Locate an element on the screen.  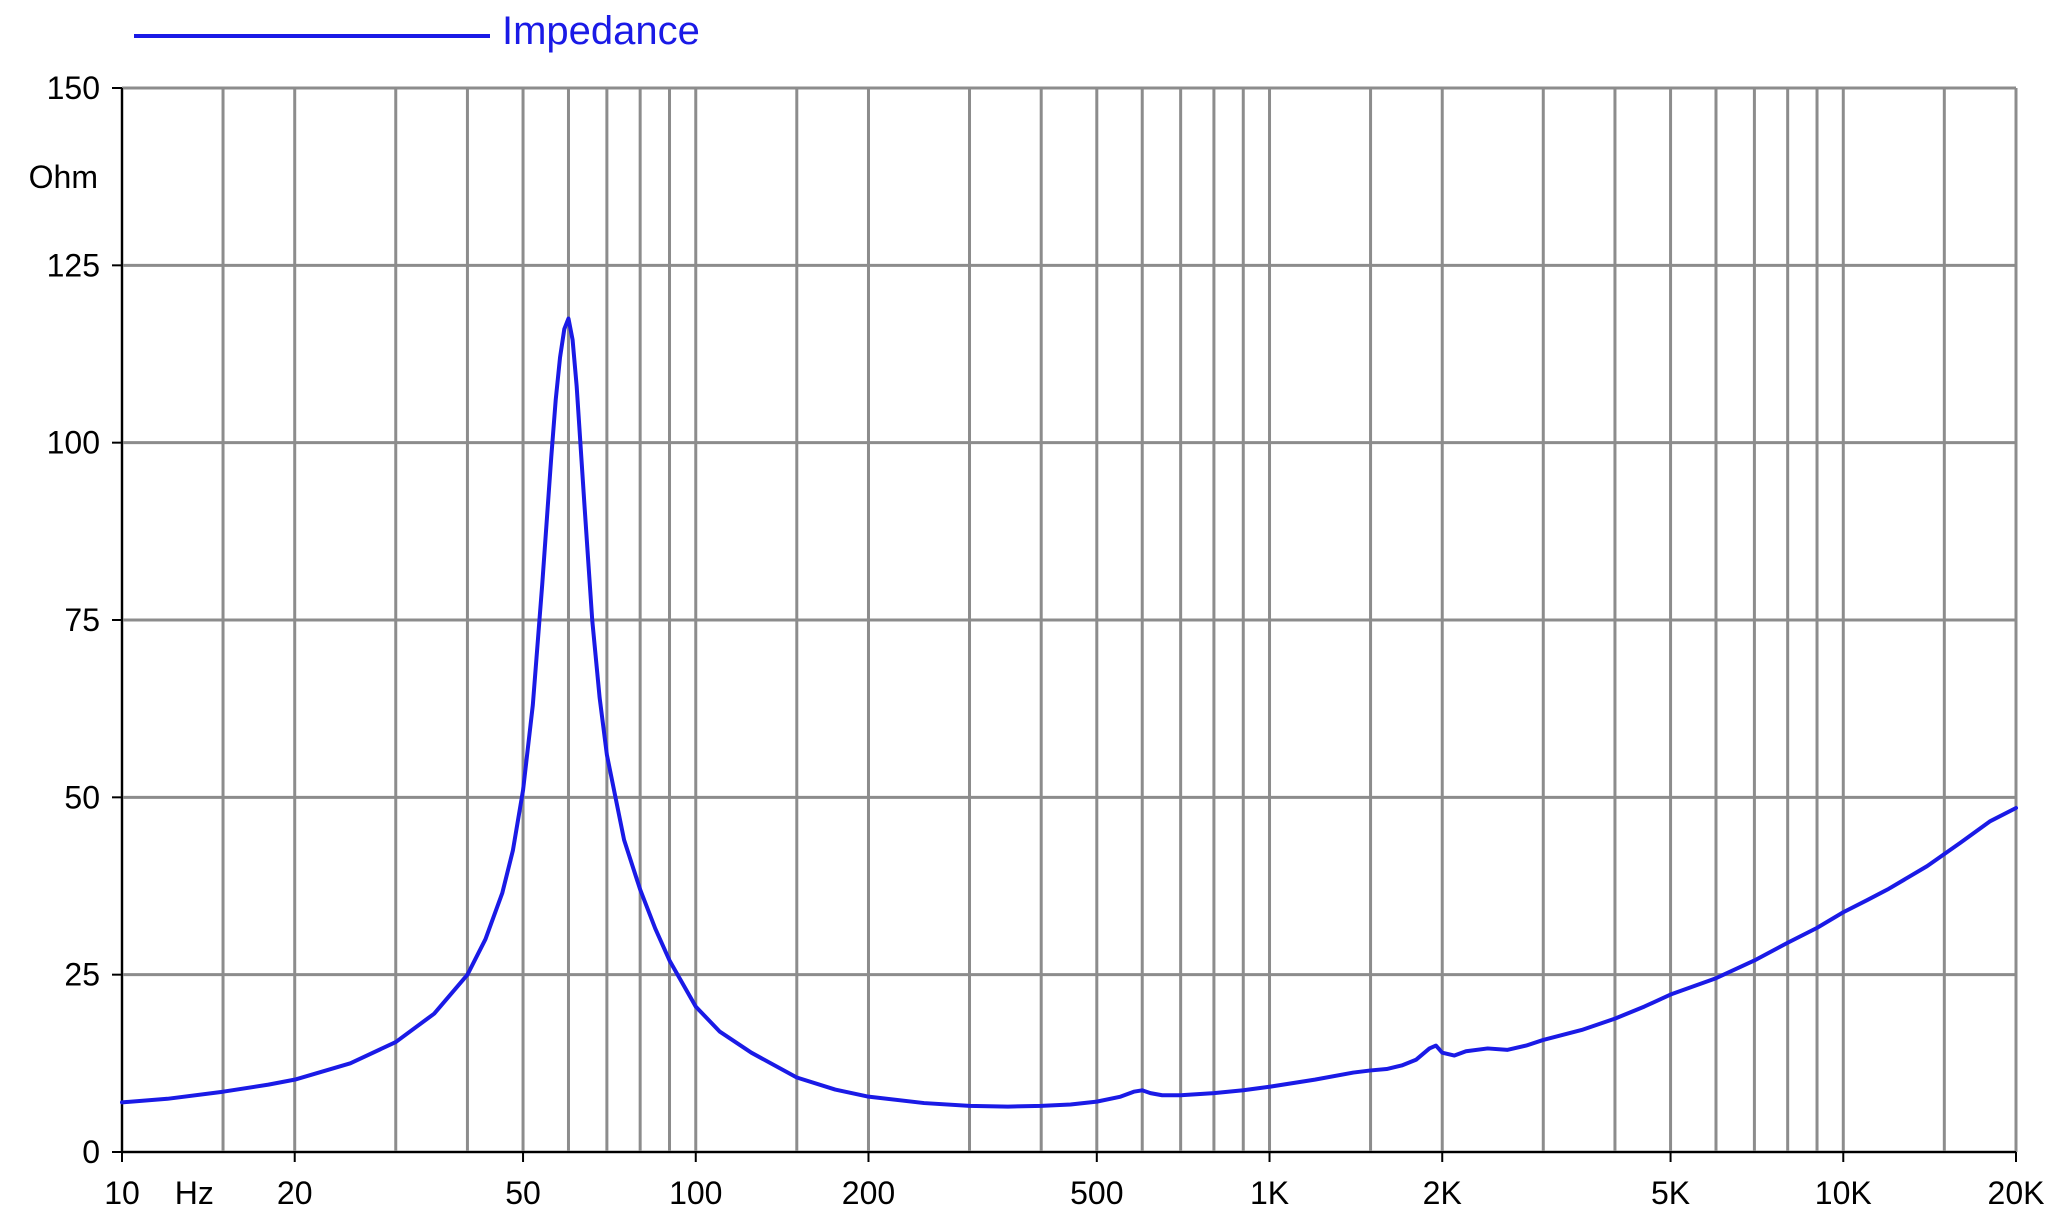
x-tick-label: 50 is located at coordinates (523, 1193).